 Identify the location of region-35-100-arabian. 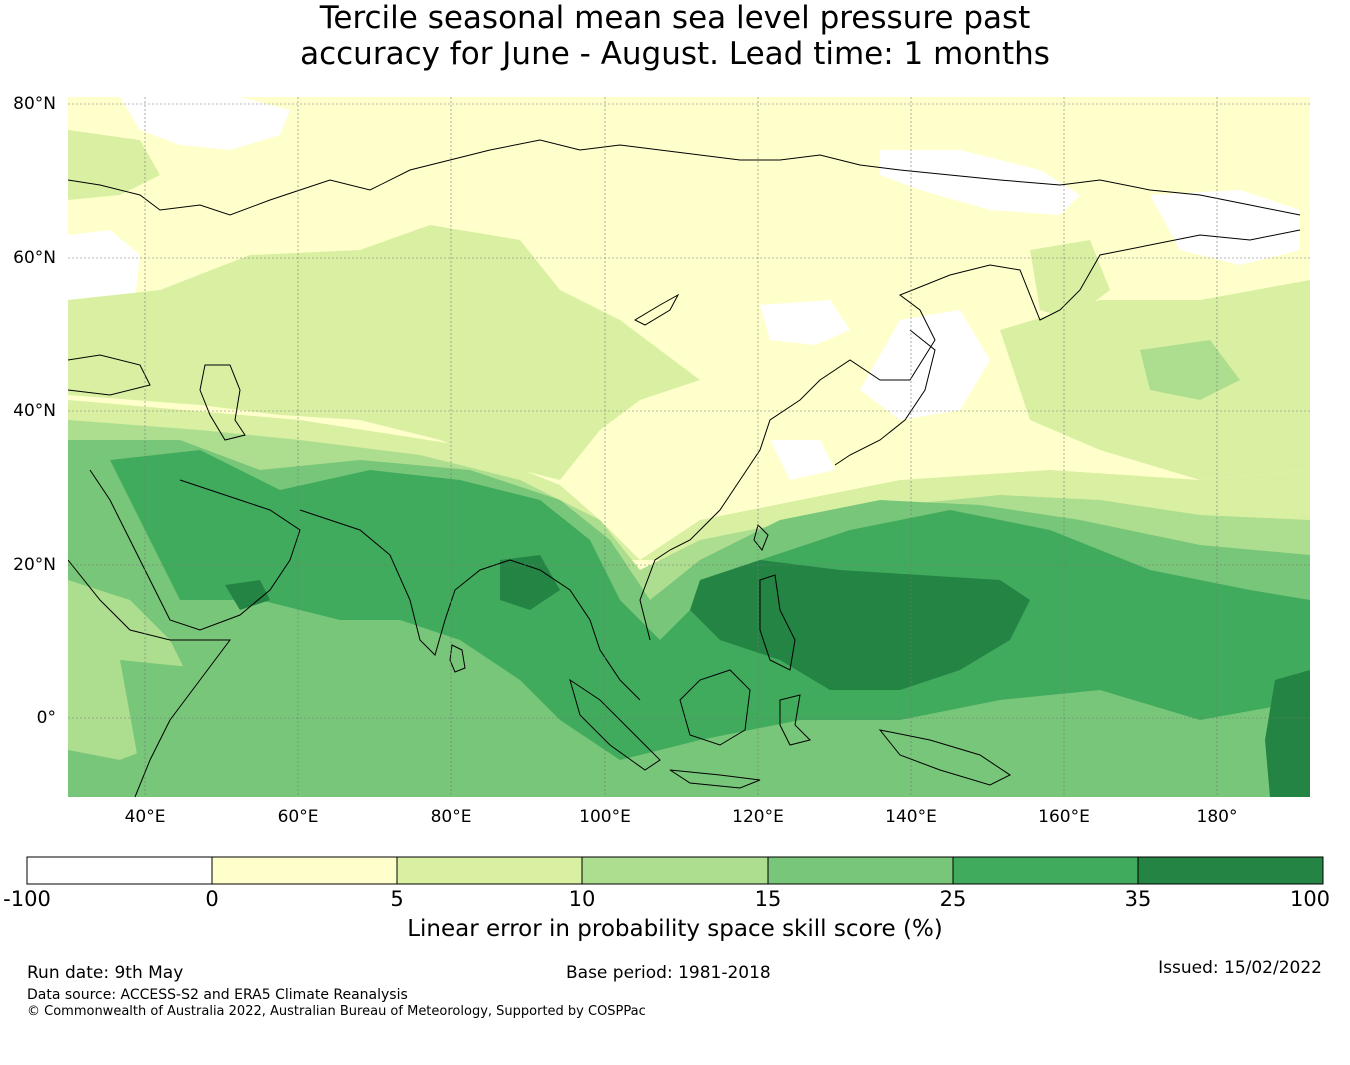
(247, 595).